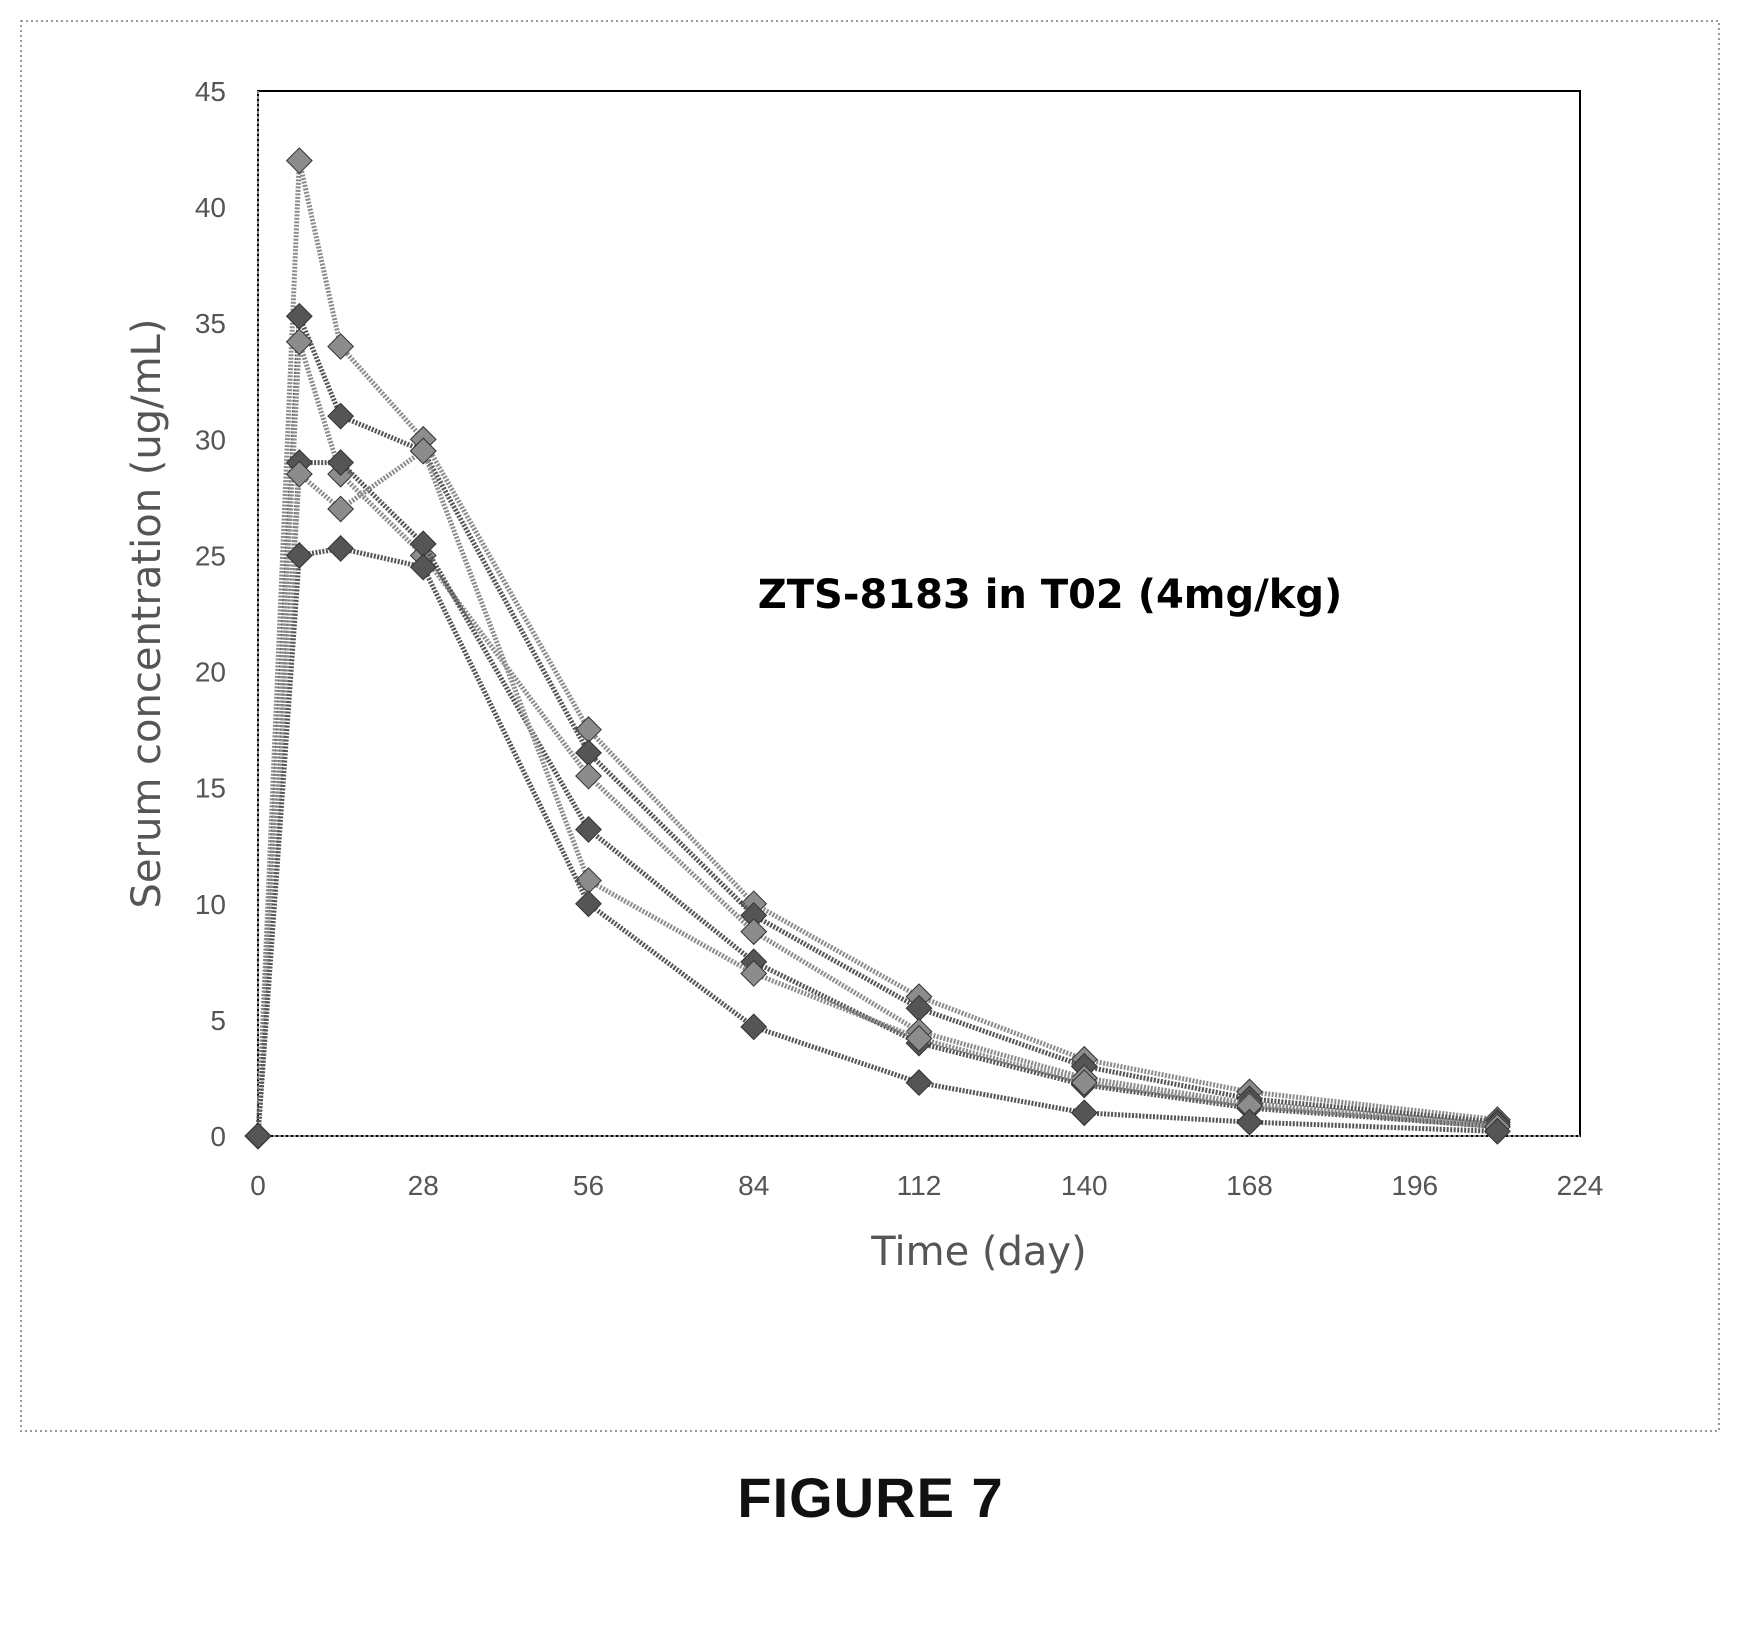 The image size is (1741, 1646). I want to click on y-tick-label: 35, so click(210, 323).